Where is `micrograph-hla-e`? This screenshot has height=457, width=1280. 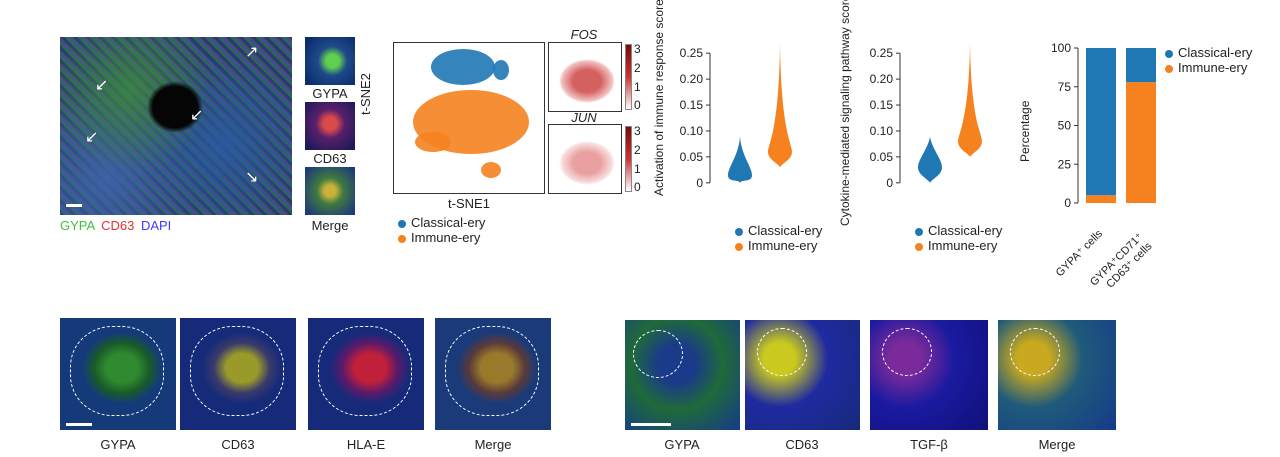
micrograph-hla-e is located at coordinates (366, 374).